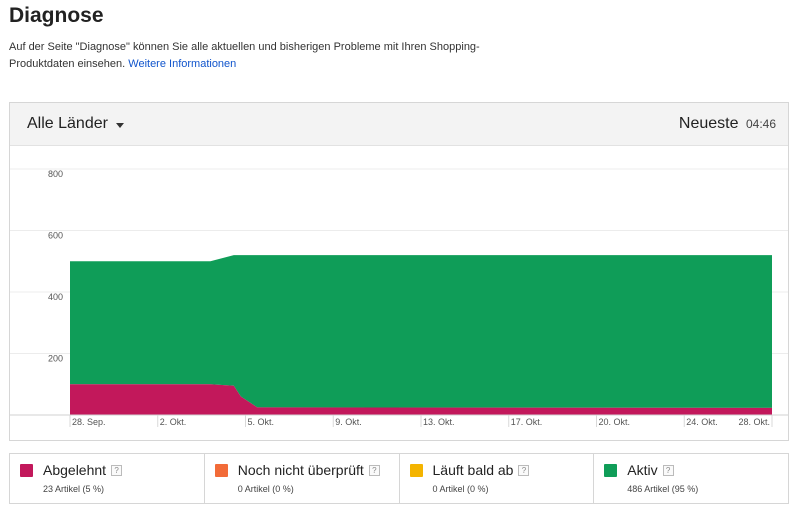 This screenshot has height=514, width=800. Describe the element at coordinates (173, 422) in the screenshot. I see `x-tick-label: 2. Okt.` at that location.